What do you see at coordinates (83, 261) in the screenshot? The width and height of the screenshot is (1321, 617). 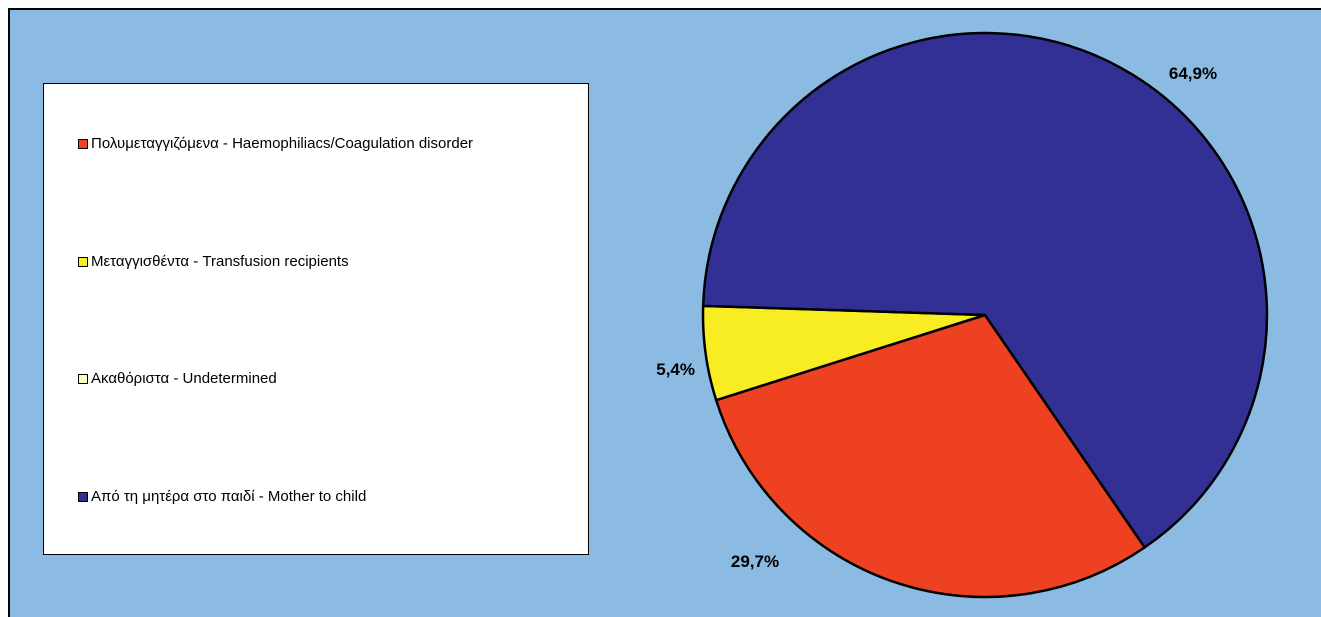 I see `legend-swatch-transfusion` at bounding box center [83, 261].